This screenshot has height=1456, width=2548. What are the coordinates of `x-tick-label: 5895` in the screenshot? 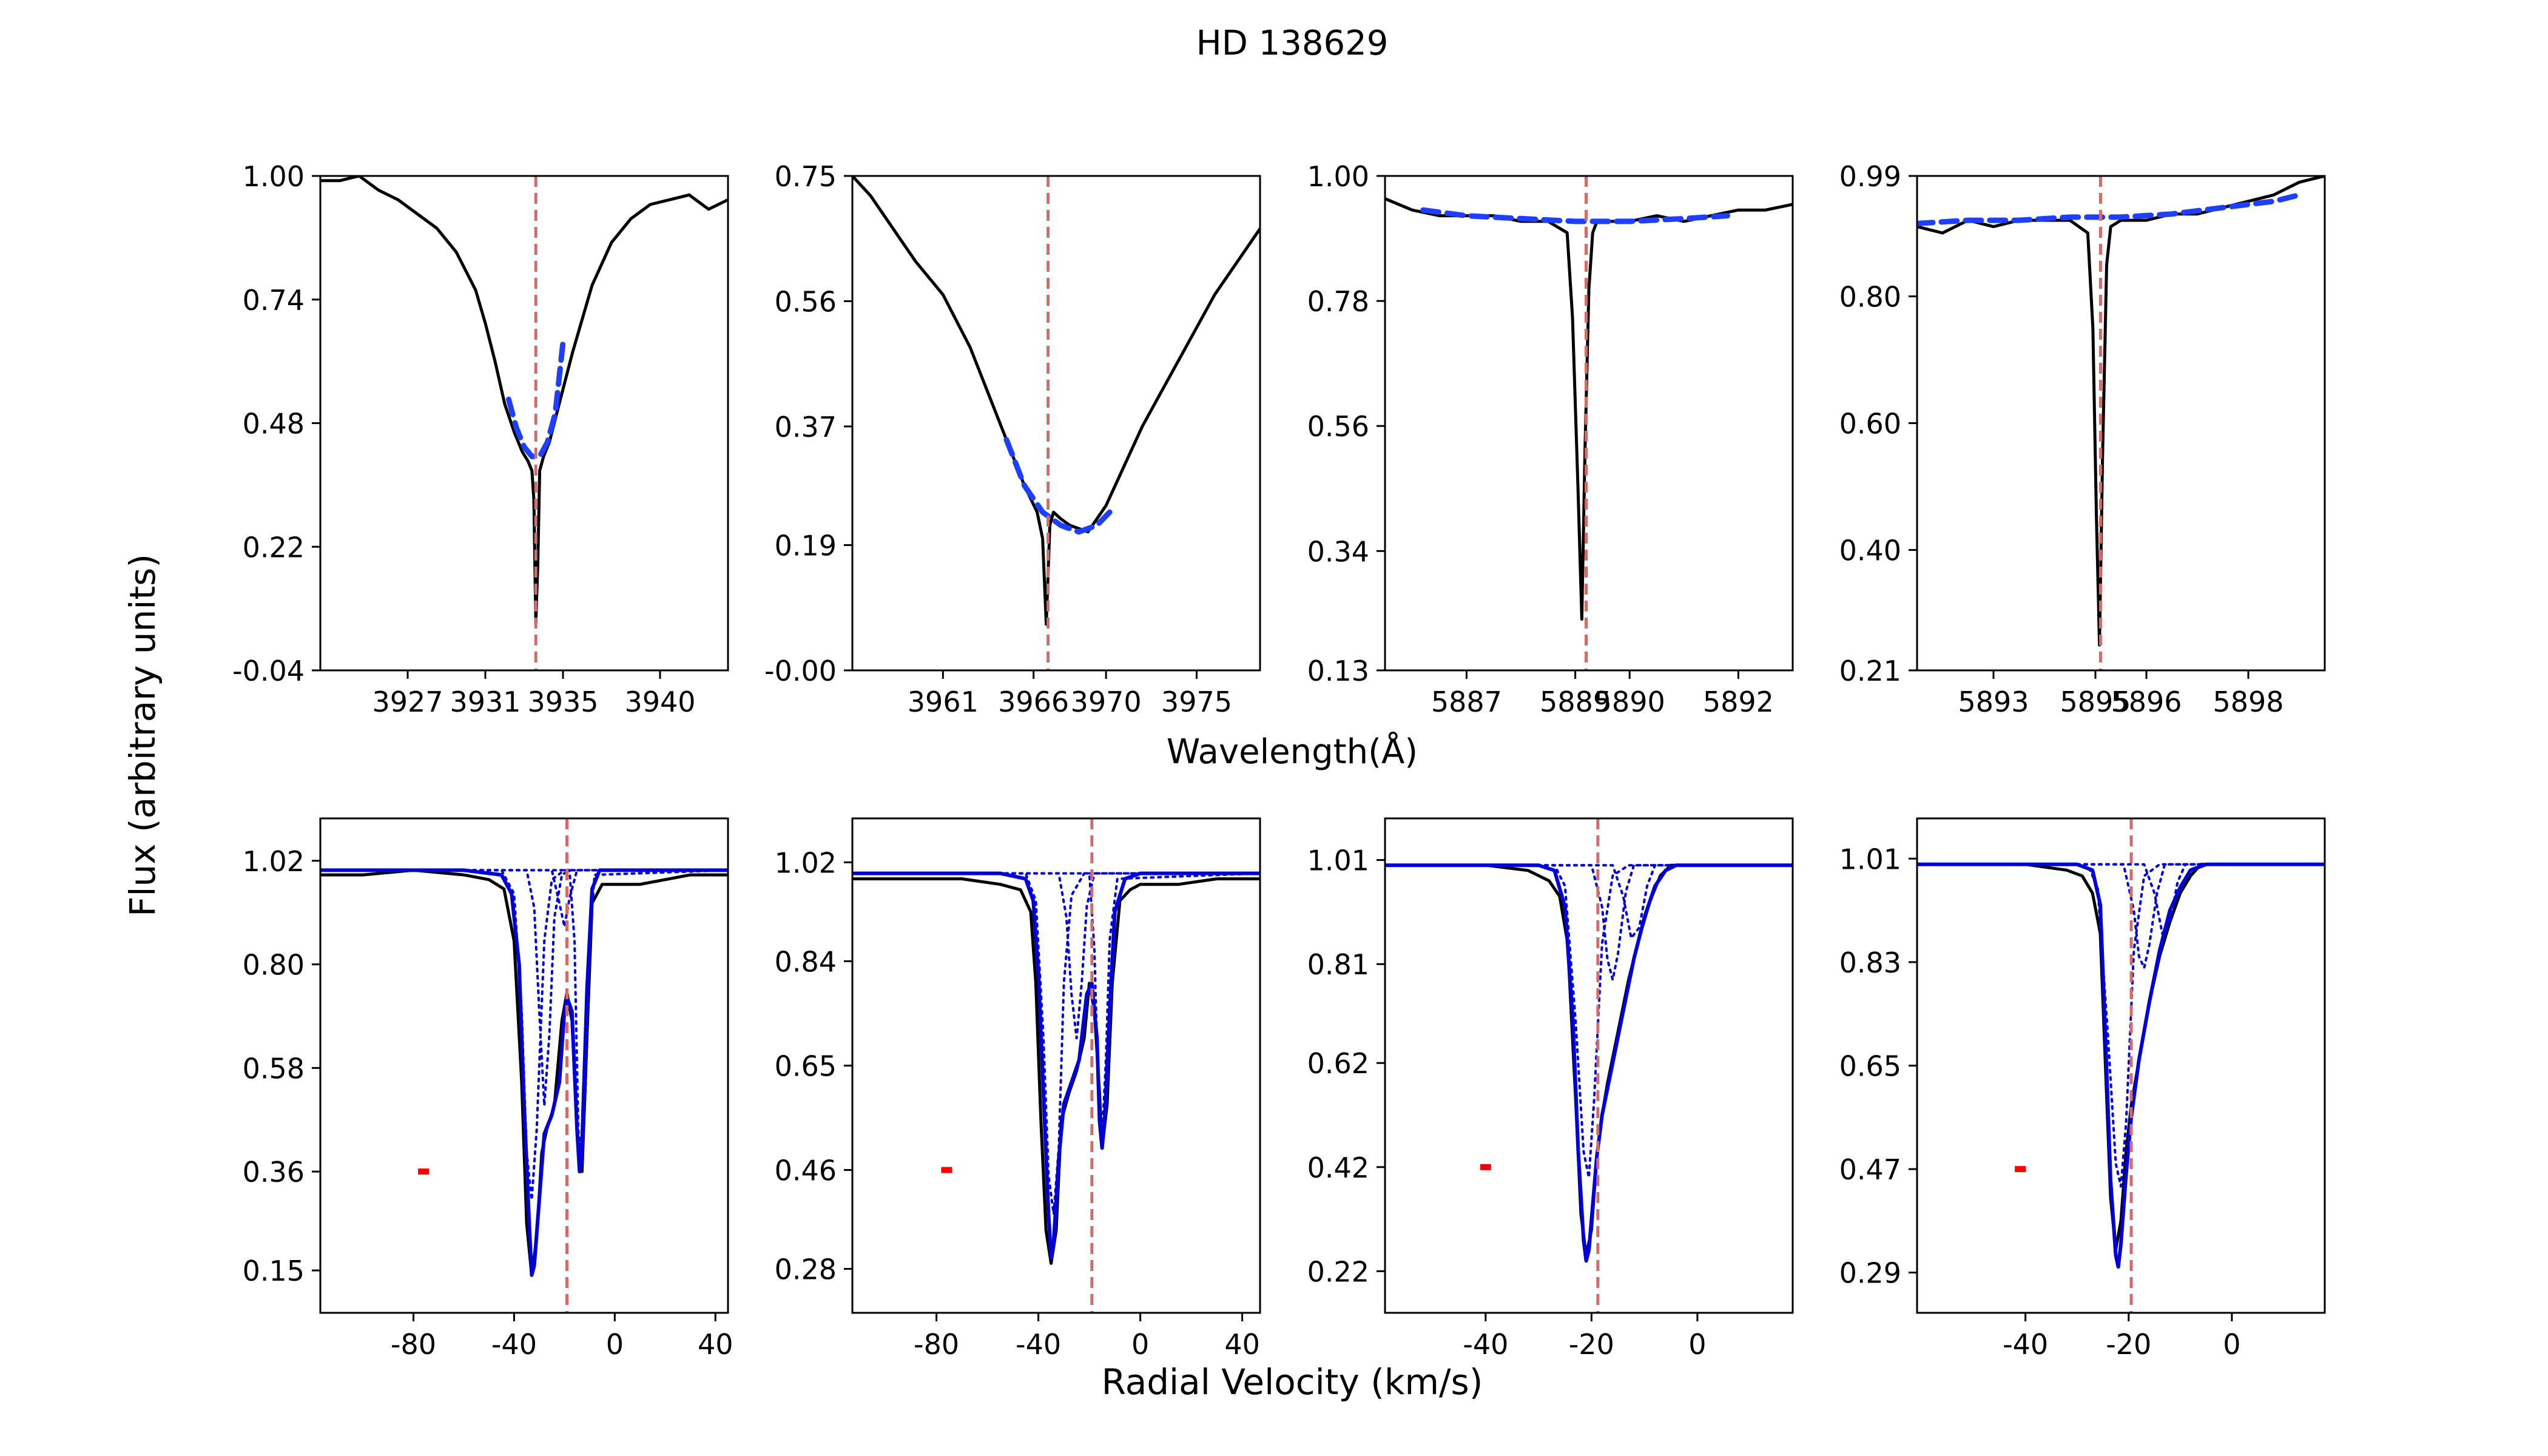 It's located at (2095, 702).